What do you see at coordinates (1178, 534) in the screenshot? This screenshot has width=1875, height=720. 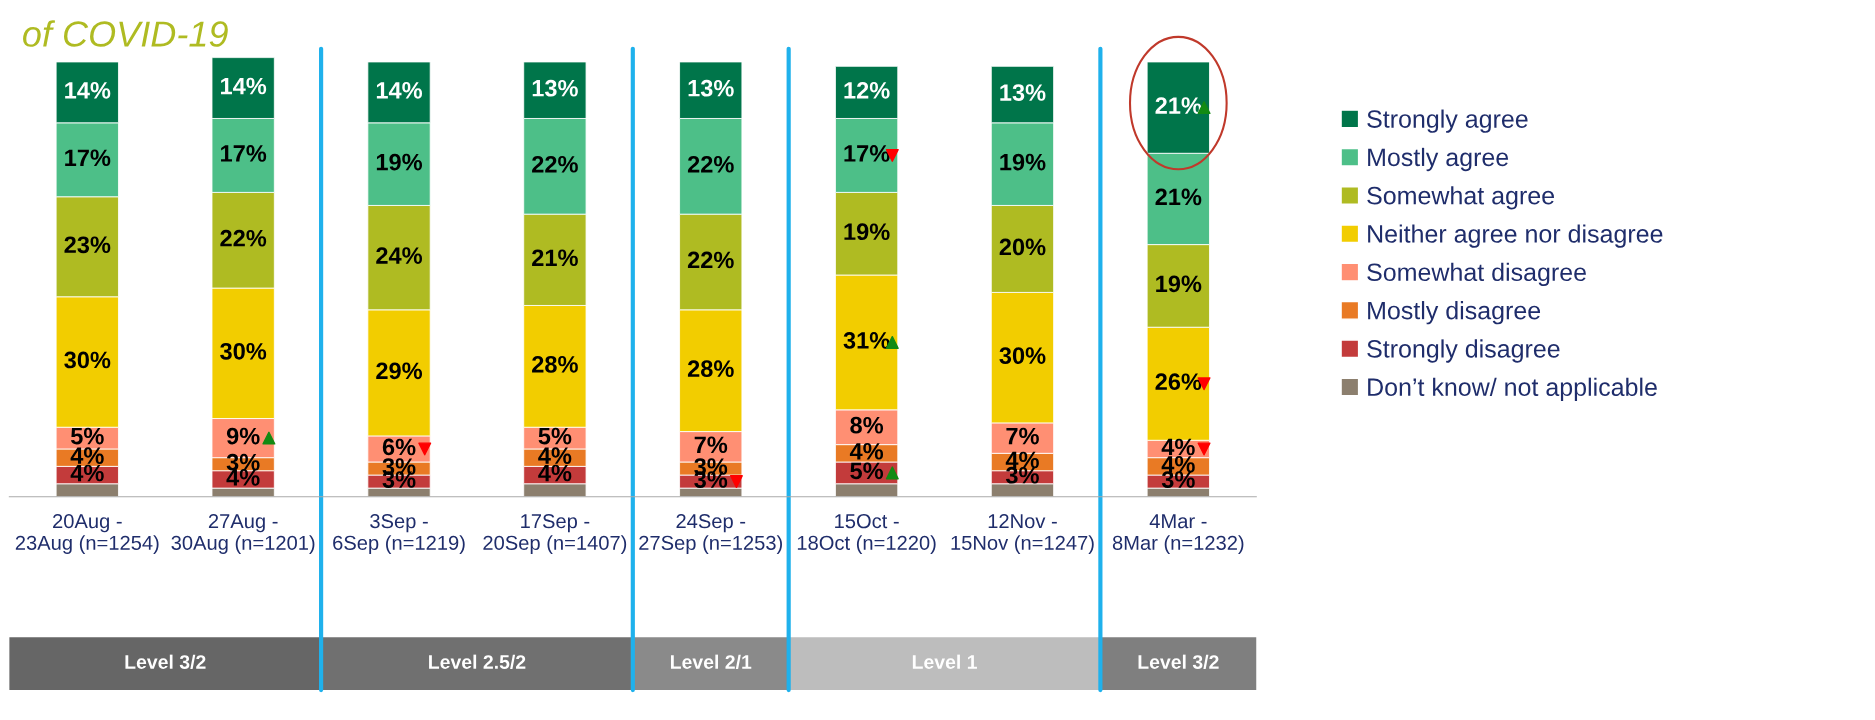 I see `x-tick-label: 4Mar - 8Mar (n=1232)` at bounding box center [1178, 534].